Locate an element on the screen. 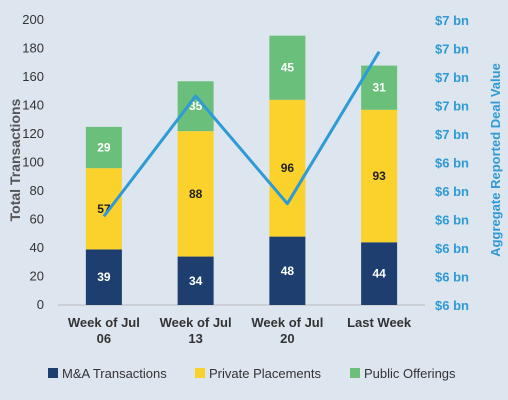 Image resolution: width=508 pixels, height=400 pixels. y-tick-label: 40 is located at coordinates (37, 247).